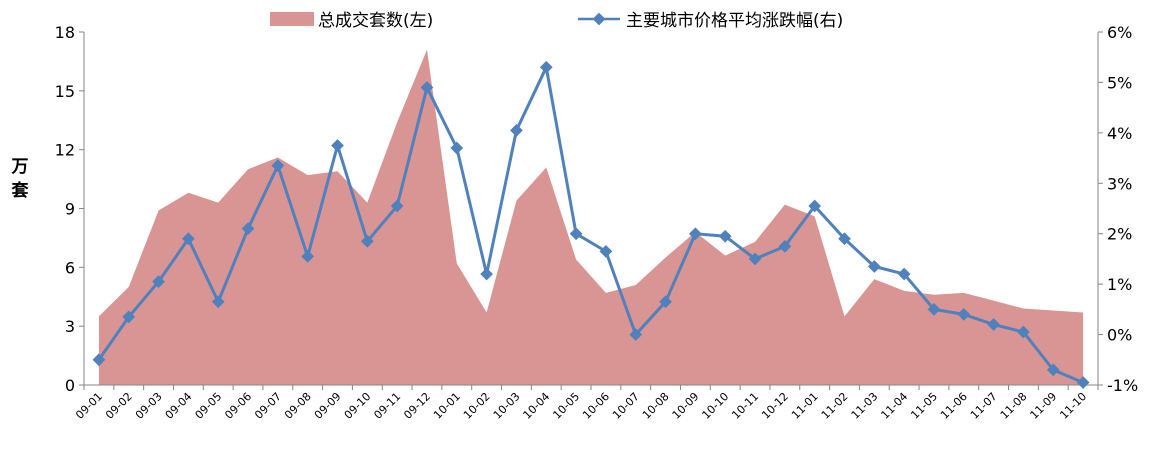  Describe the element at coordinates (358, 406) in the screenshot. I see `x-tick-label: 09-10` at that location.